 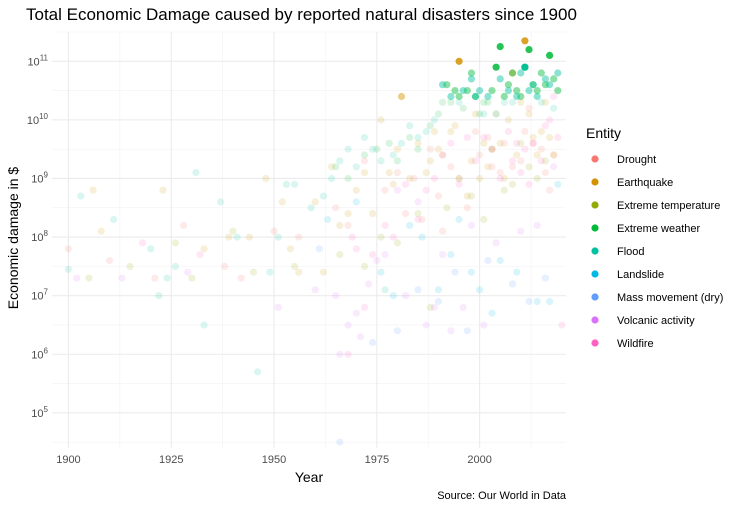 What do you see at coordinates (13, 238) in the screenshot?
I see `y-axis-title: Economic damage in $` at bounding box center [13, 238].